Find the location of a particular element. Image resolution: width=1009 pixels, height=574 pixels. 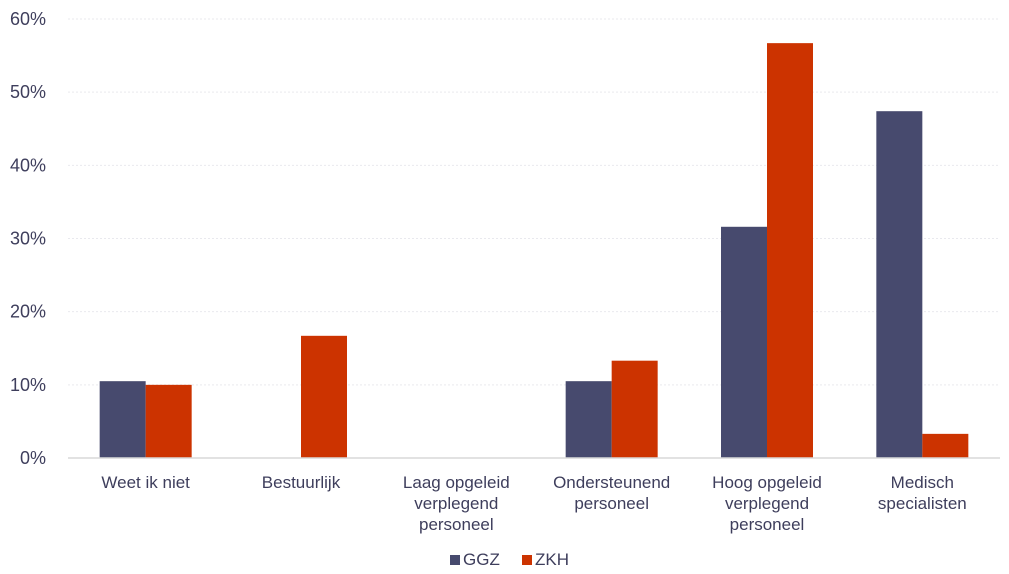

legend-swatch-zkh is located at coordinates (527, 560).